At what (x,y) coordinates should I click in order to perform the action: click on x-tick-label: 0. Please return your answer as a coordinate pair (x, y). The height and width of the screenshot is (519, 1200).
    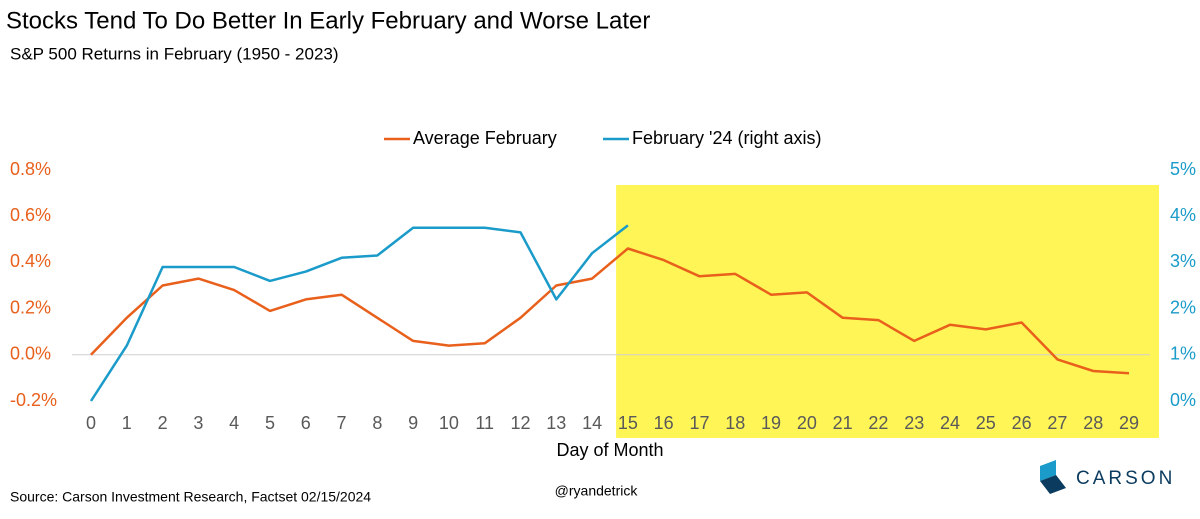
    Looking at the image, I should click on (91, 423).